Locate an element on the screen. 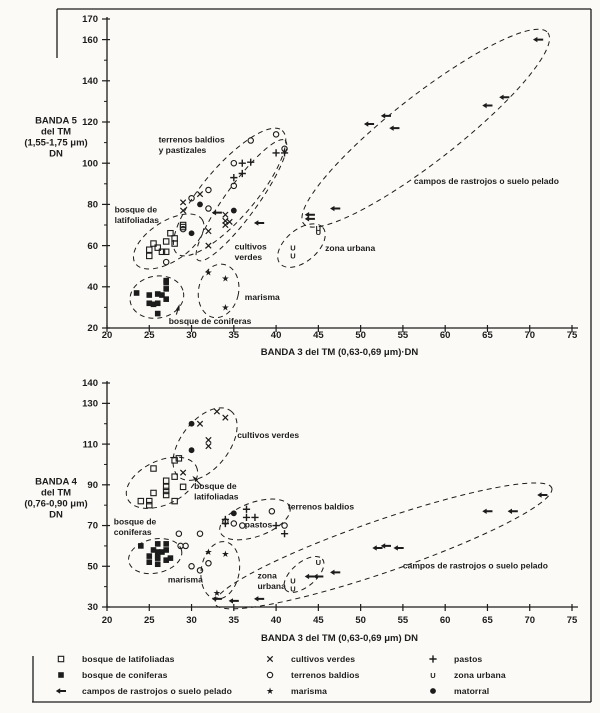 The width and height of the screenshot is (600, 713). class-label: verdes is located at coordinates (249, 257).